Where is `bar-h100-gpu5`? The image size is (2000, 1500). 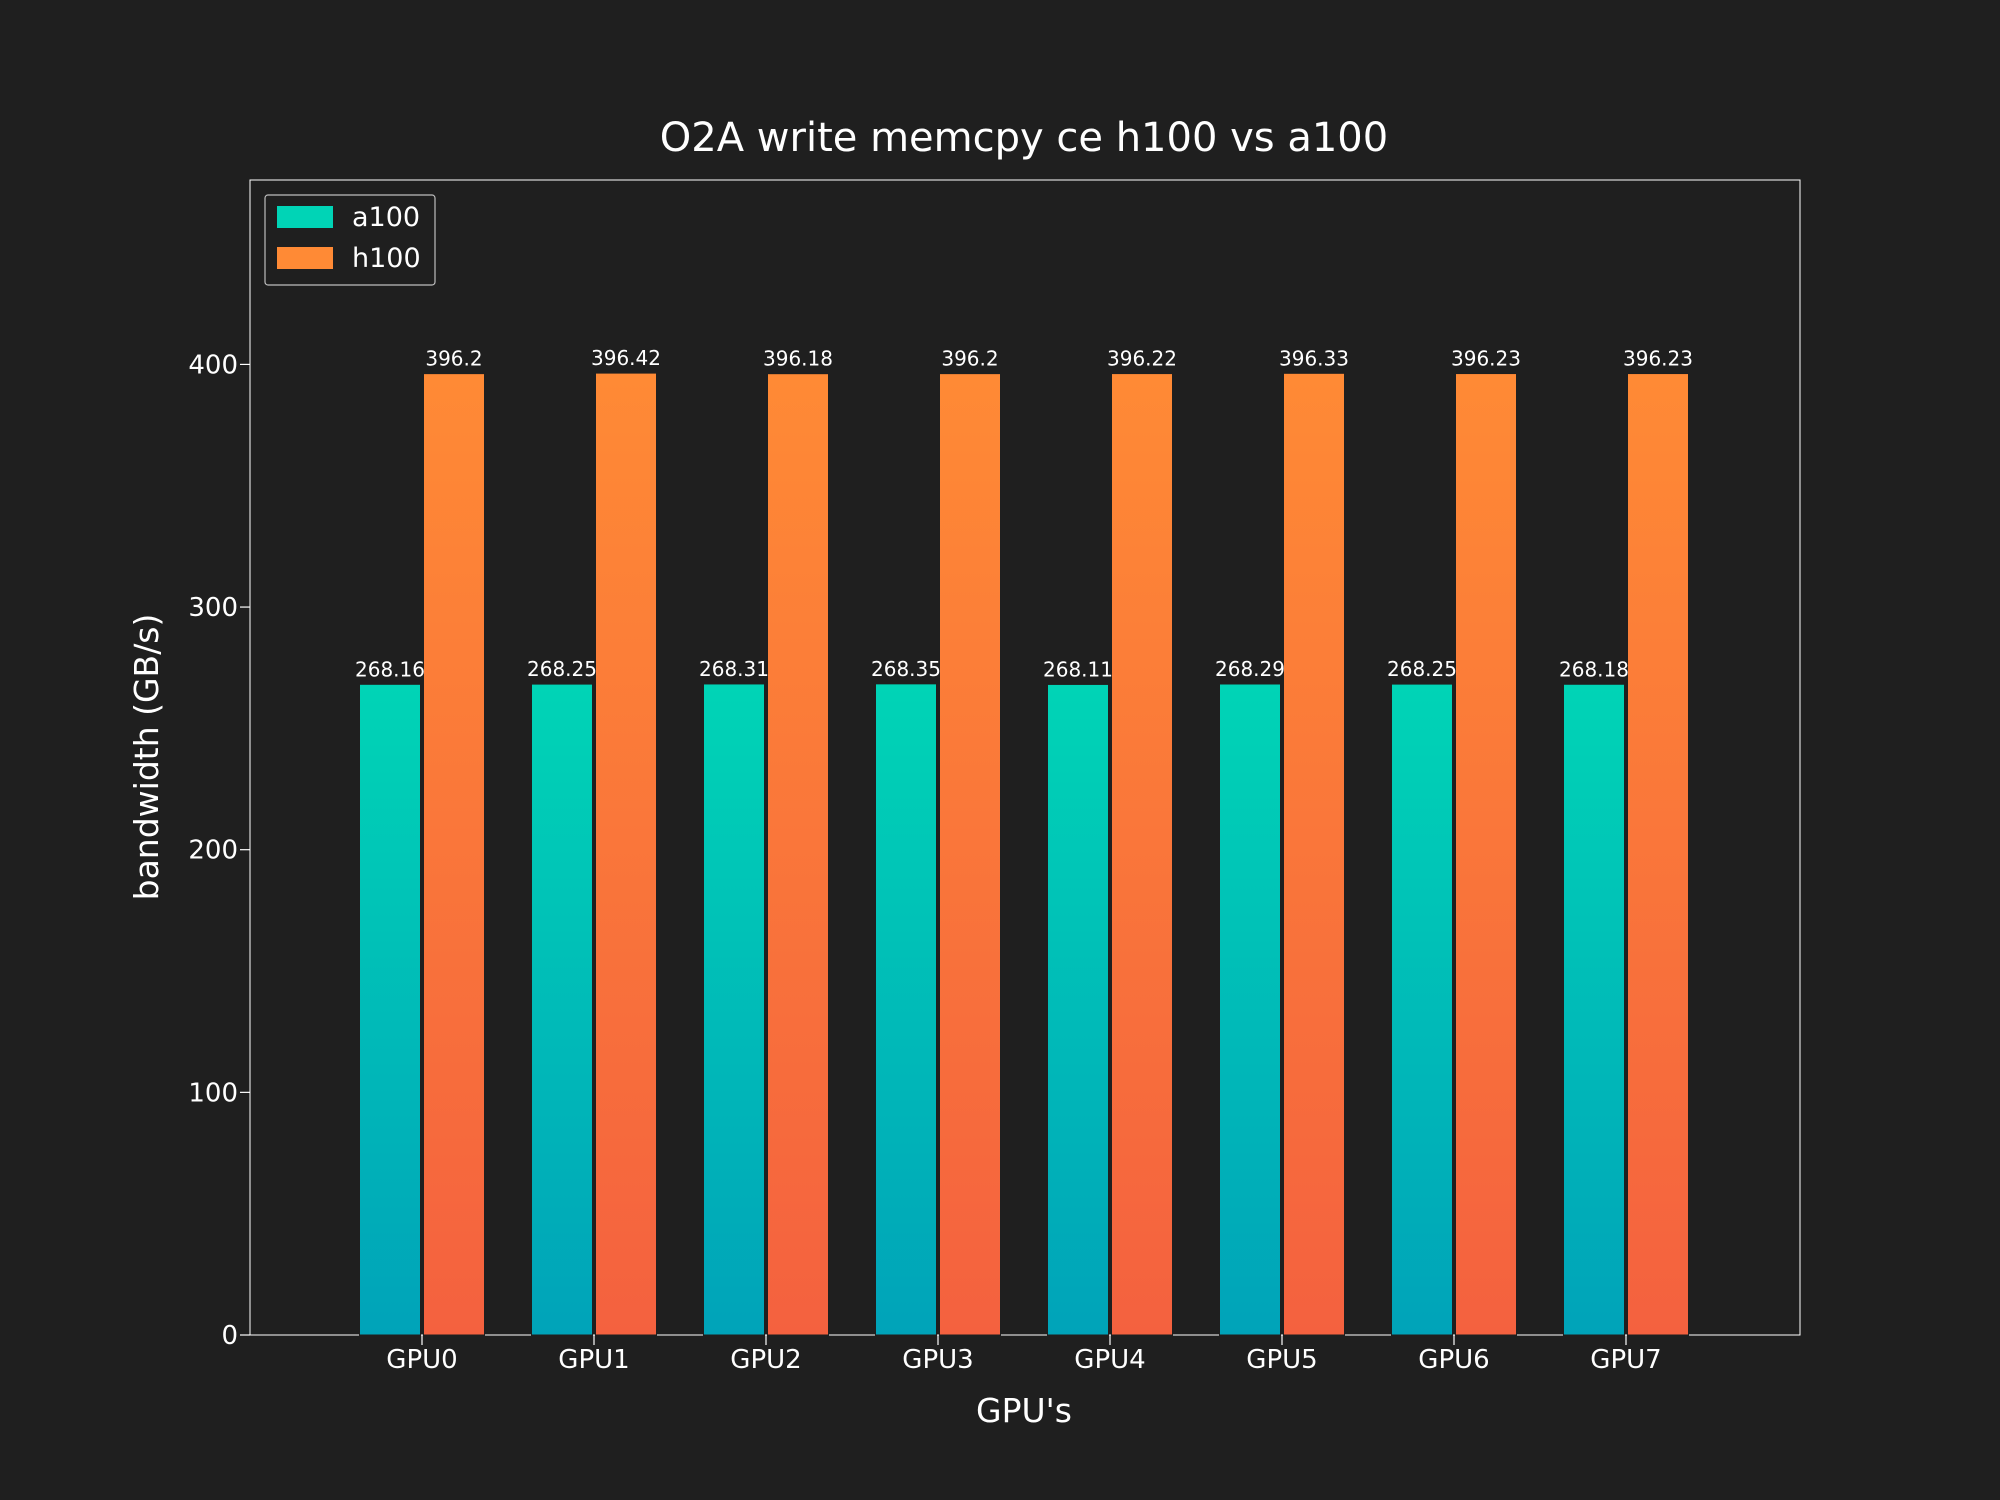
bar-h100-gpu5 is located at coordinates (1314, 854).